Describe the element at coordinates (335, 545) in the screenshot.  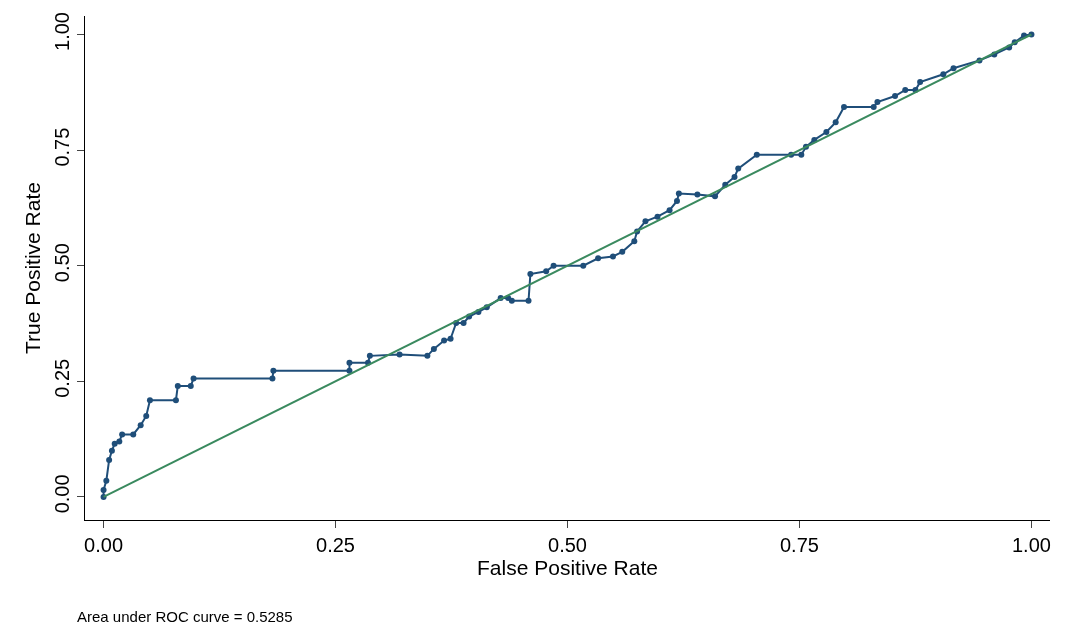
I see `x-tick-label: 0.25` at that location.